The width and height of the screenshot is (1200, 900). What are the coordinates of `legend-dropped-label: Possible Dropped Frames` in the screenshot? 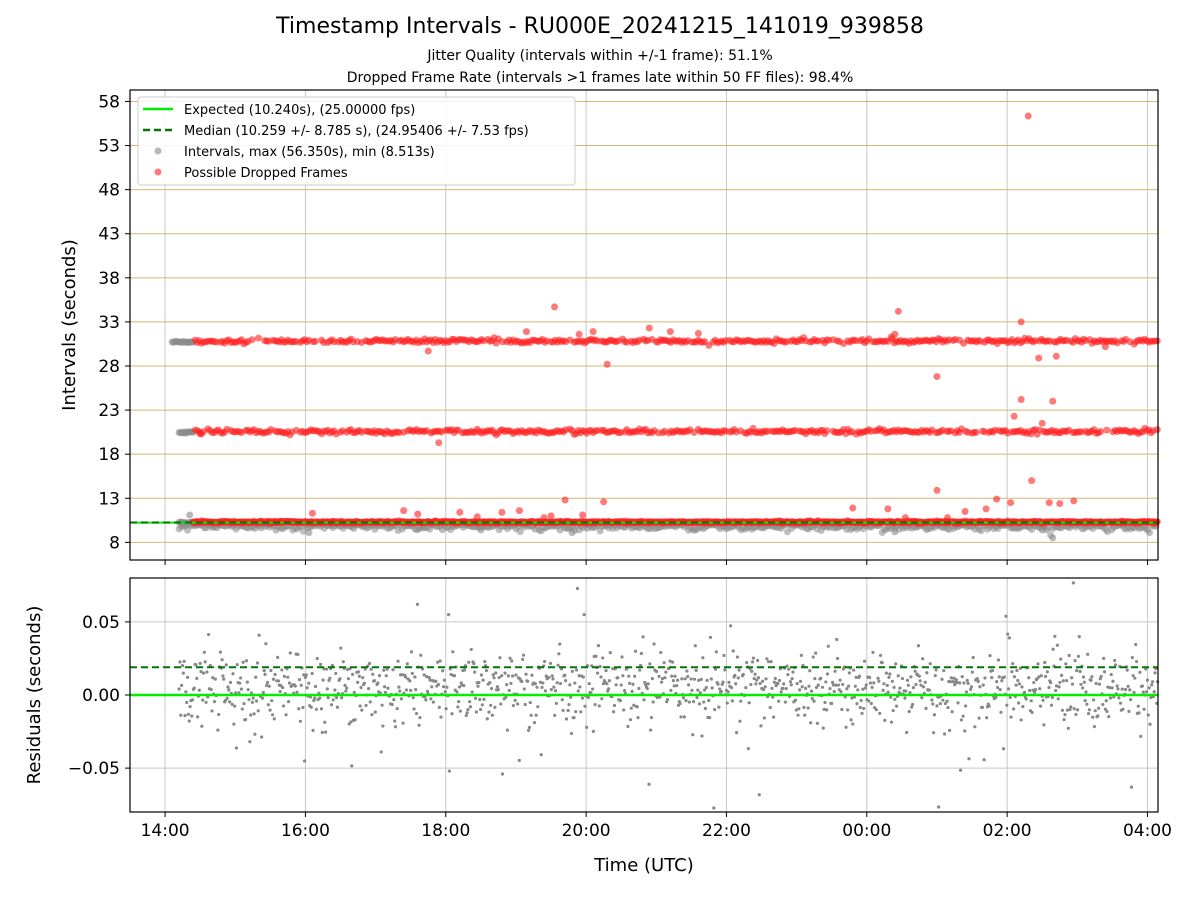 It's located at (266, 173).